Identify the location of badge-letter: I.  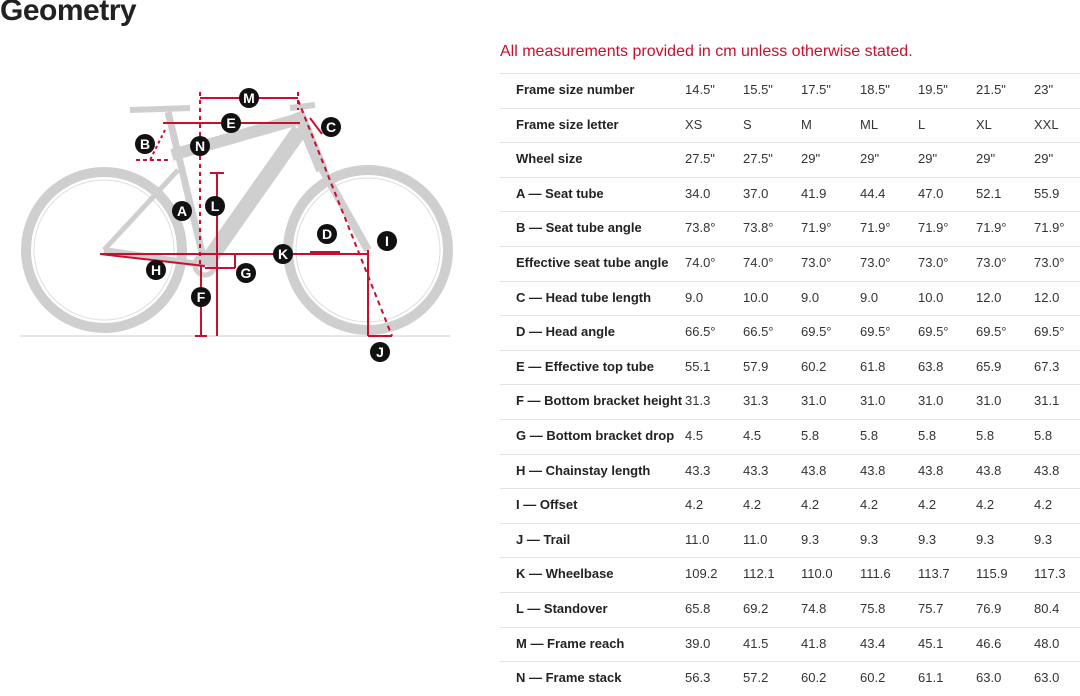
(387, 241).